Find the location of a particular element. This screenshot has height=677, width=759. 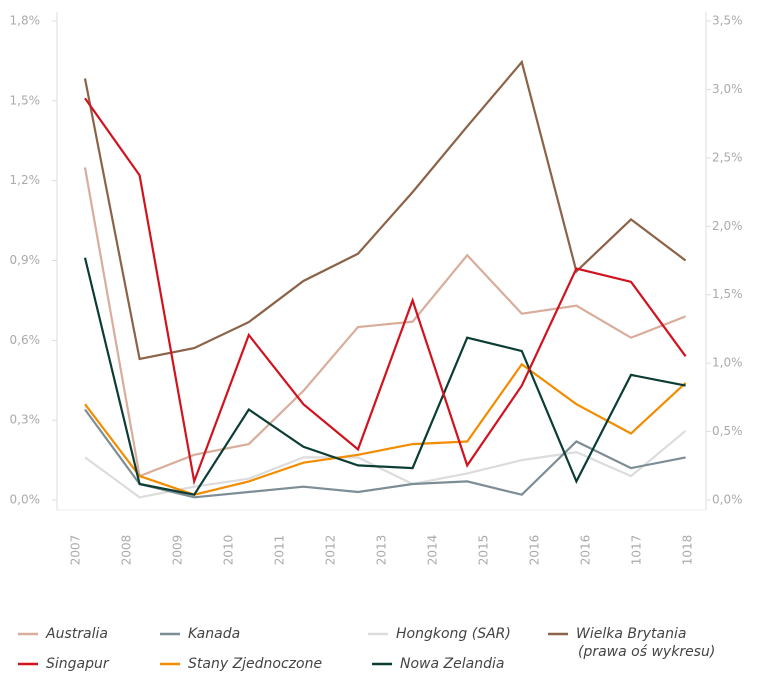

x-tick-label: 2014 is located at coordinates (433, 550).